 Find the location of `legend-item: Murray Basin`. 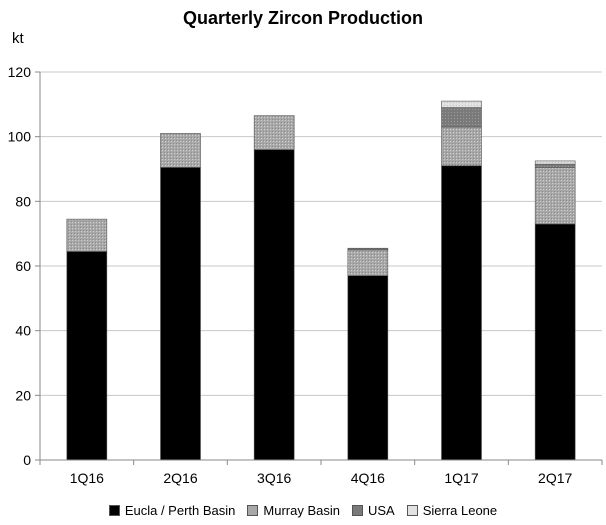

legend-item: Murray Basin is located at coordinates (293, 510).